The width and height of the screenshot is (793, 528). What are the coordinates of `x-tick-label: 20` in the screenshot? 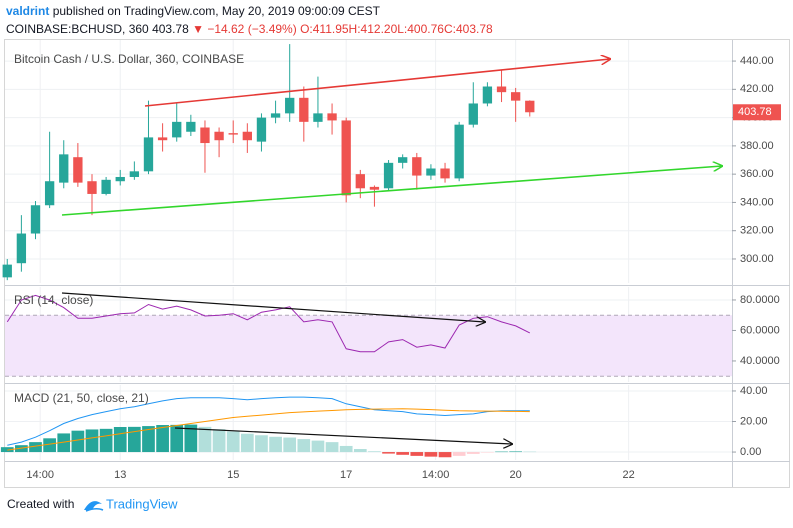 It's located at (516, 475).